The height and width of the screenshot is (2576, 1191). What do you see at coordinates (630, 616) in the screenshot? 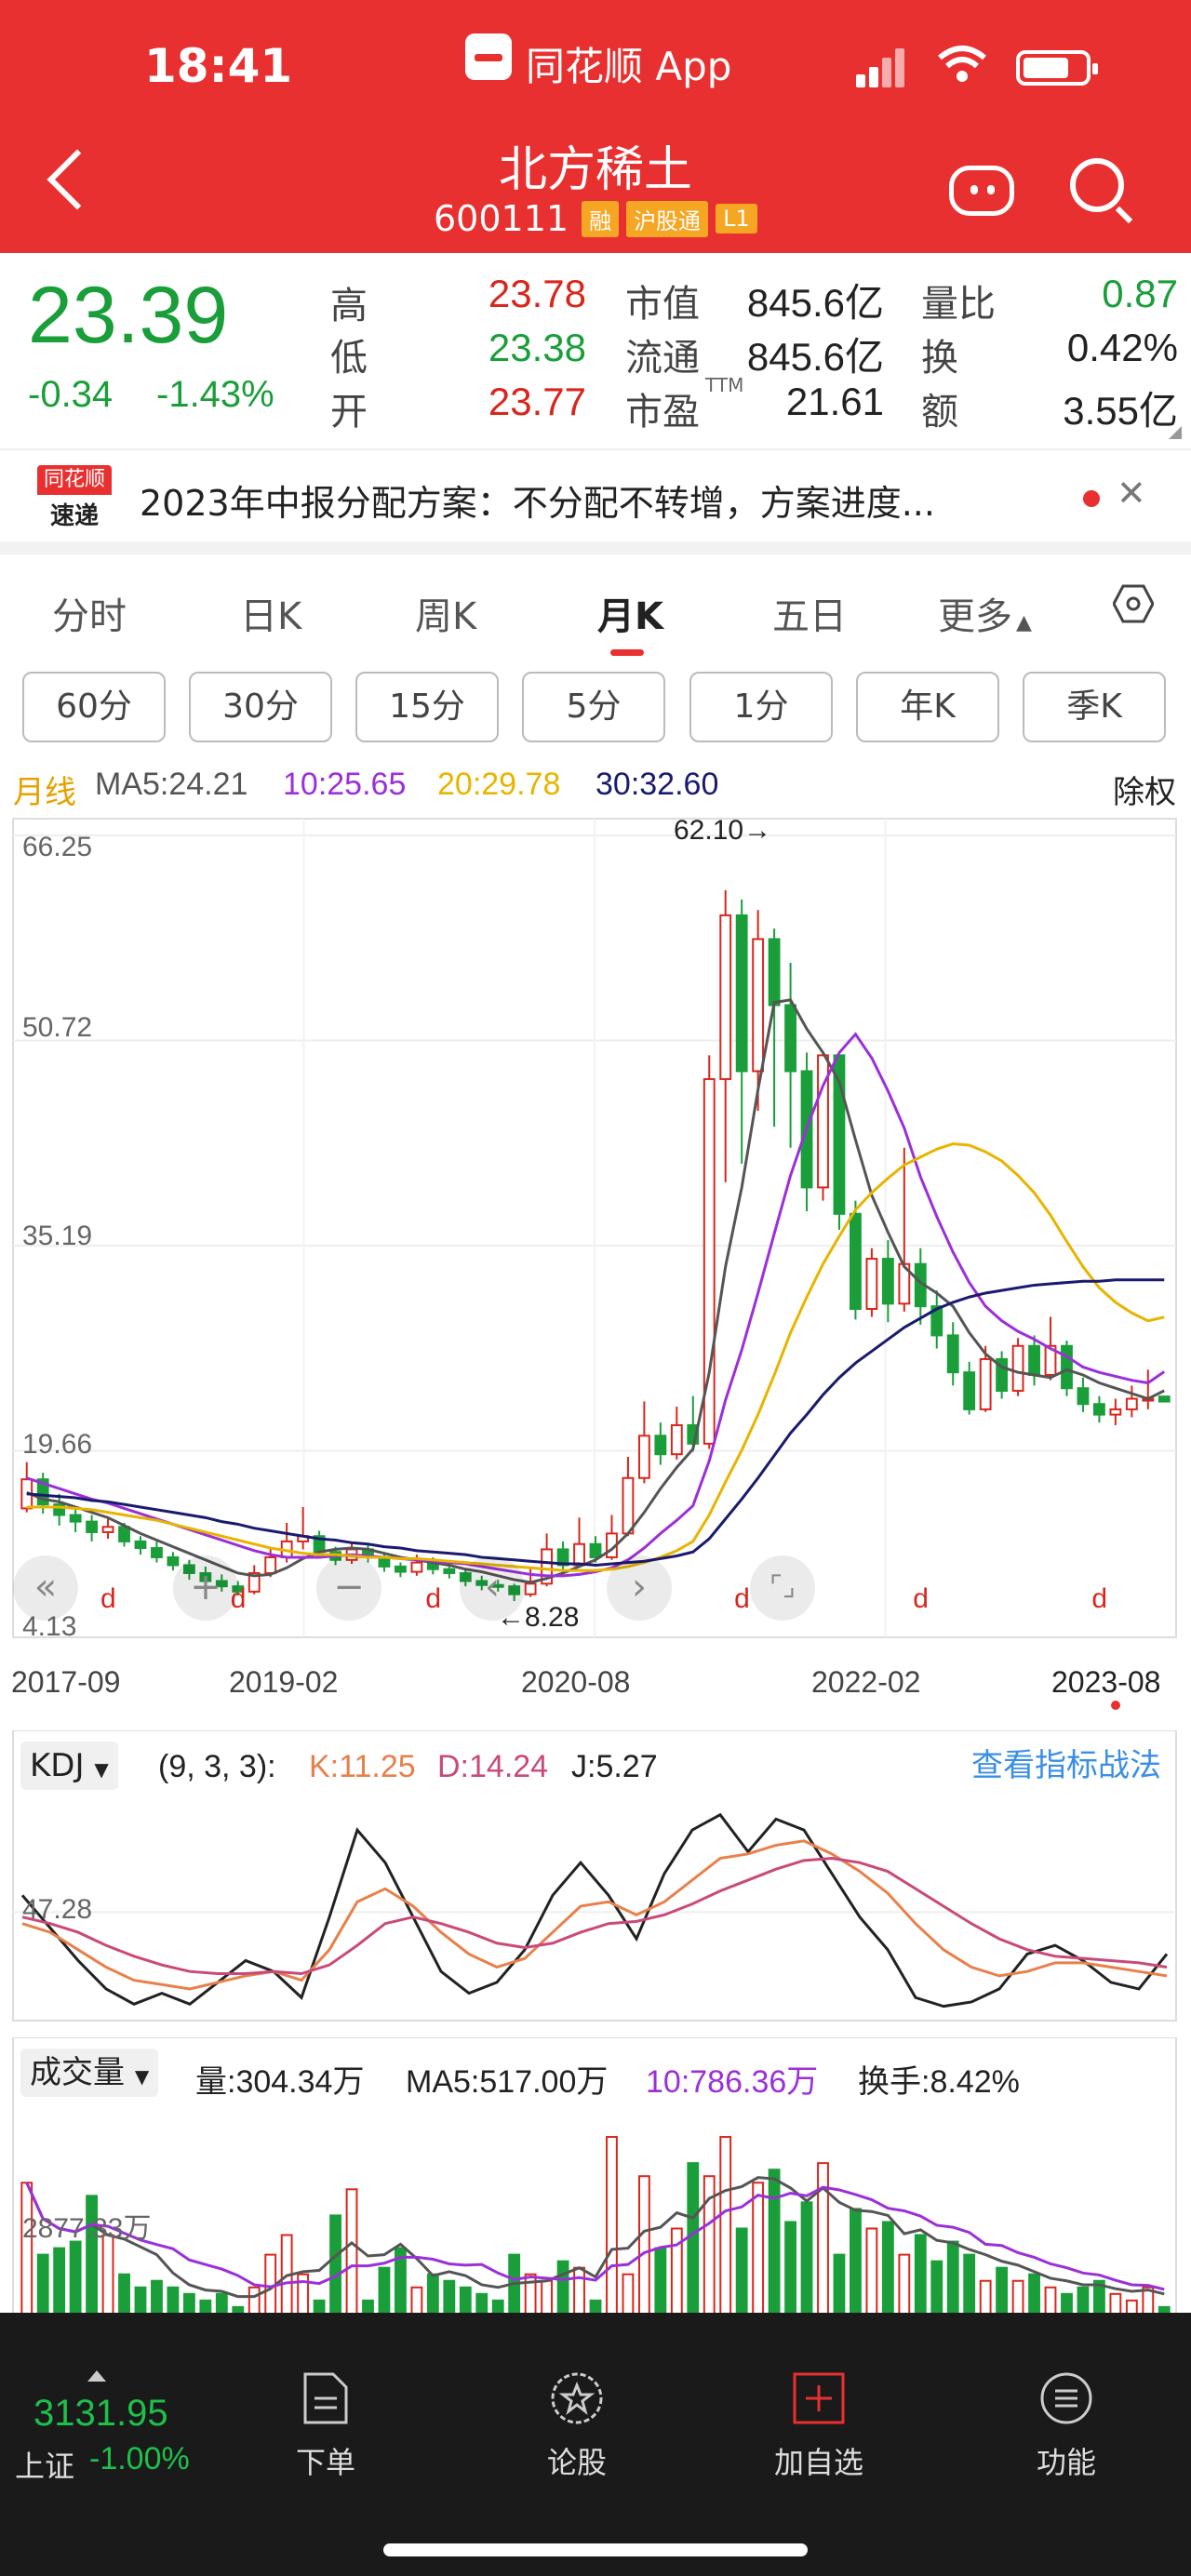
I see `tab-monthly-k: 月K` at bounding box center [630, 616].